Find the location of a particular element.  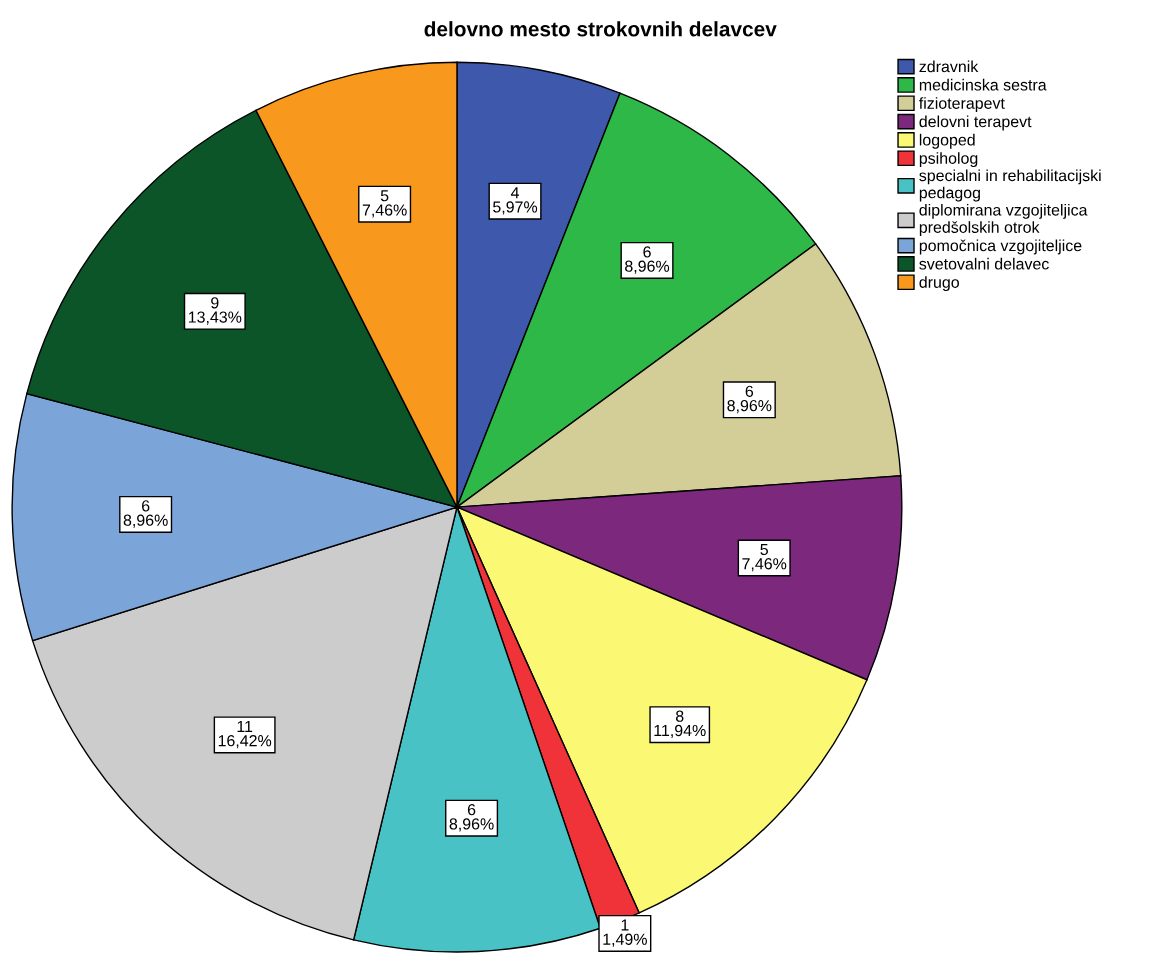

legend-label: svetovalni delavec is located at coordinates (984, 263).